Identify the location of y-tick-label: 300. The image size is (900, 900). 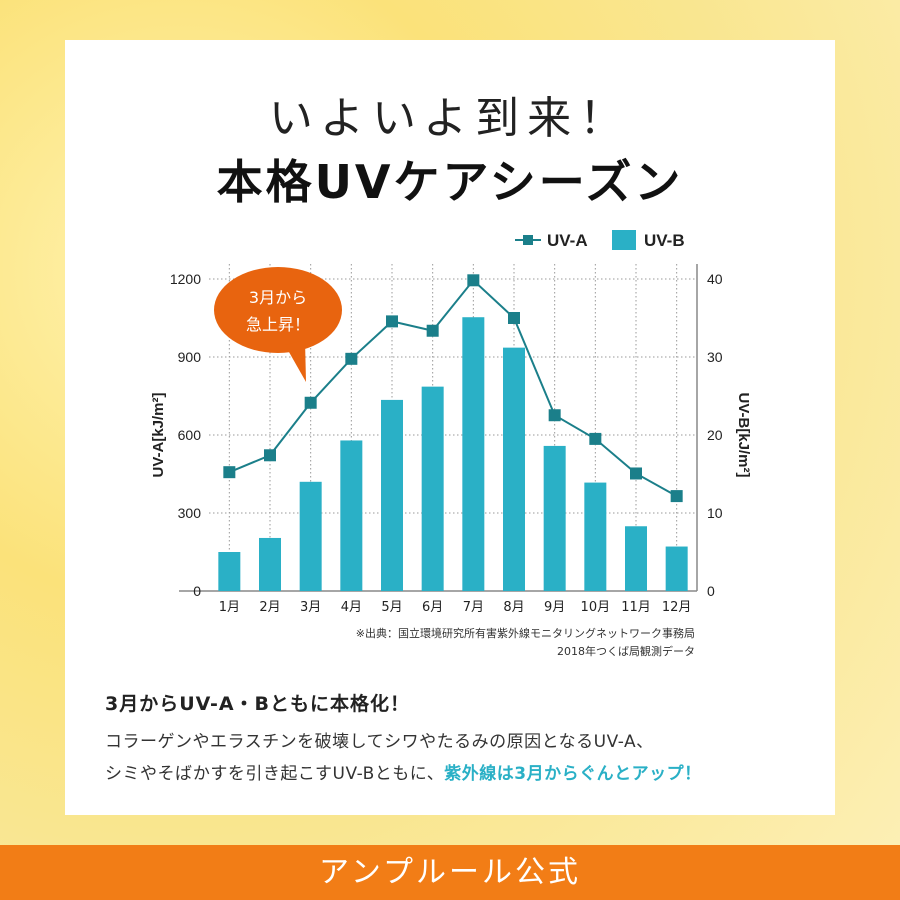
(190, 513).